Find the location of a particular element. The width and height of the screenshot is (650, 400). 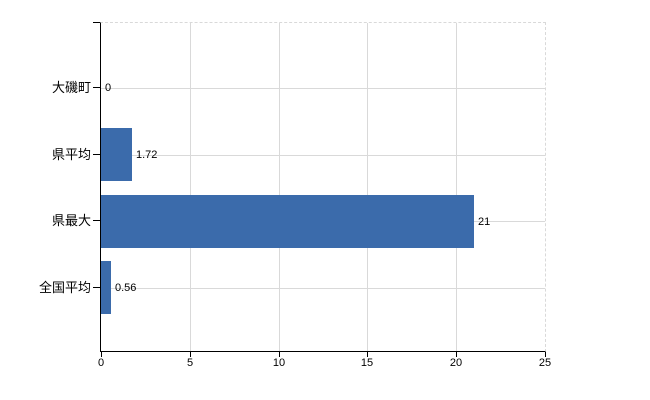

category-label: 大磯町 is located at coordinates (71, 87).